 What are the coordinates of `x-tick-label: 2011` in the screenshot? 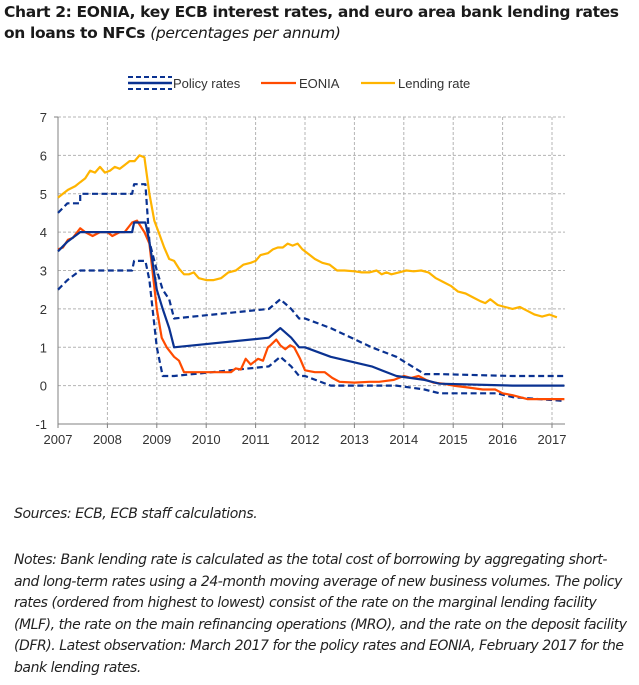 It's located at (256, 439).